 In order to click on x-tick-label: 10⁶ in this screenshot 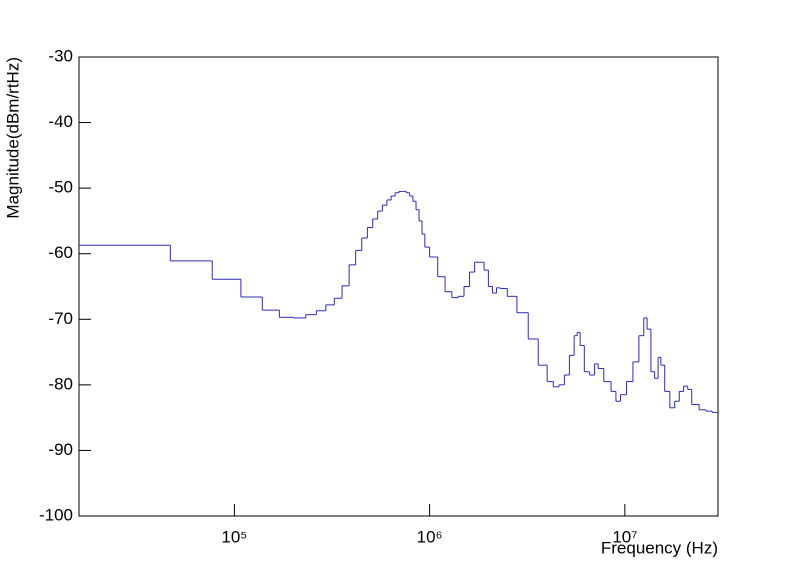, I will do `click(430, 536)`.